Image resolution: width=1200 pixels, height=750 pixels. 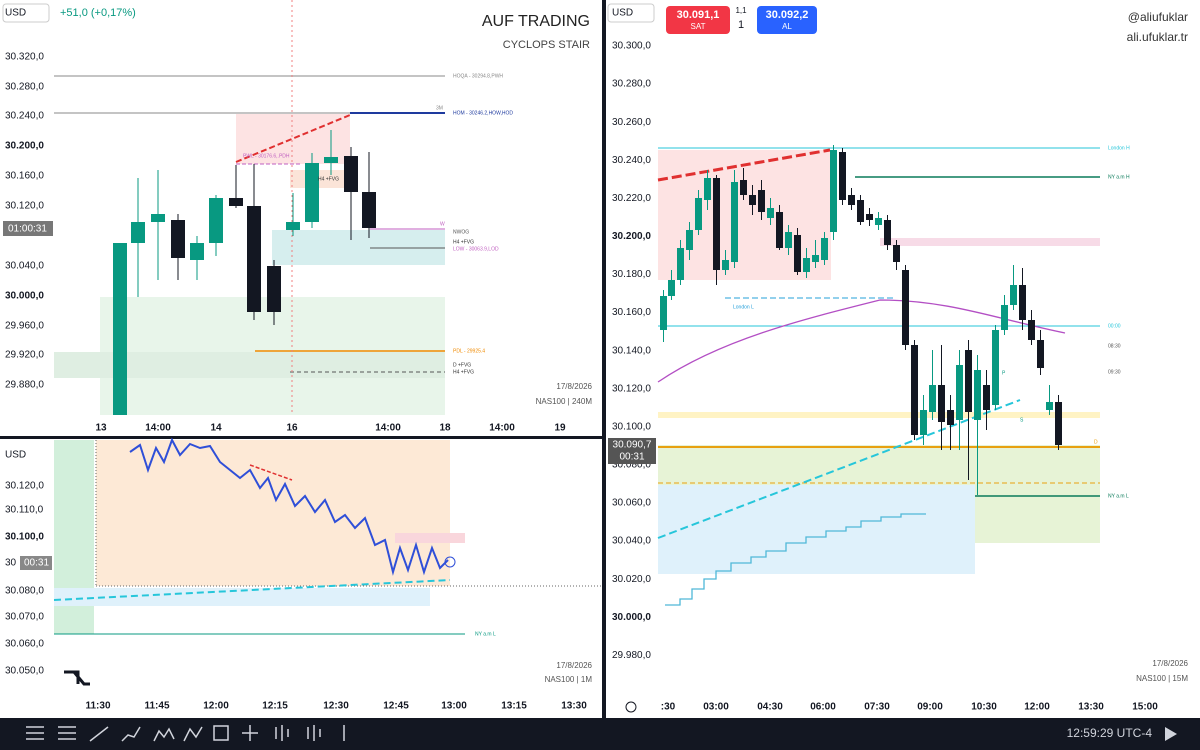 I want to click on price-label: 30.110,0, so click(x=24, y=510).